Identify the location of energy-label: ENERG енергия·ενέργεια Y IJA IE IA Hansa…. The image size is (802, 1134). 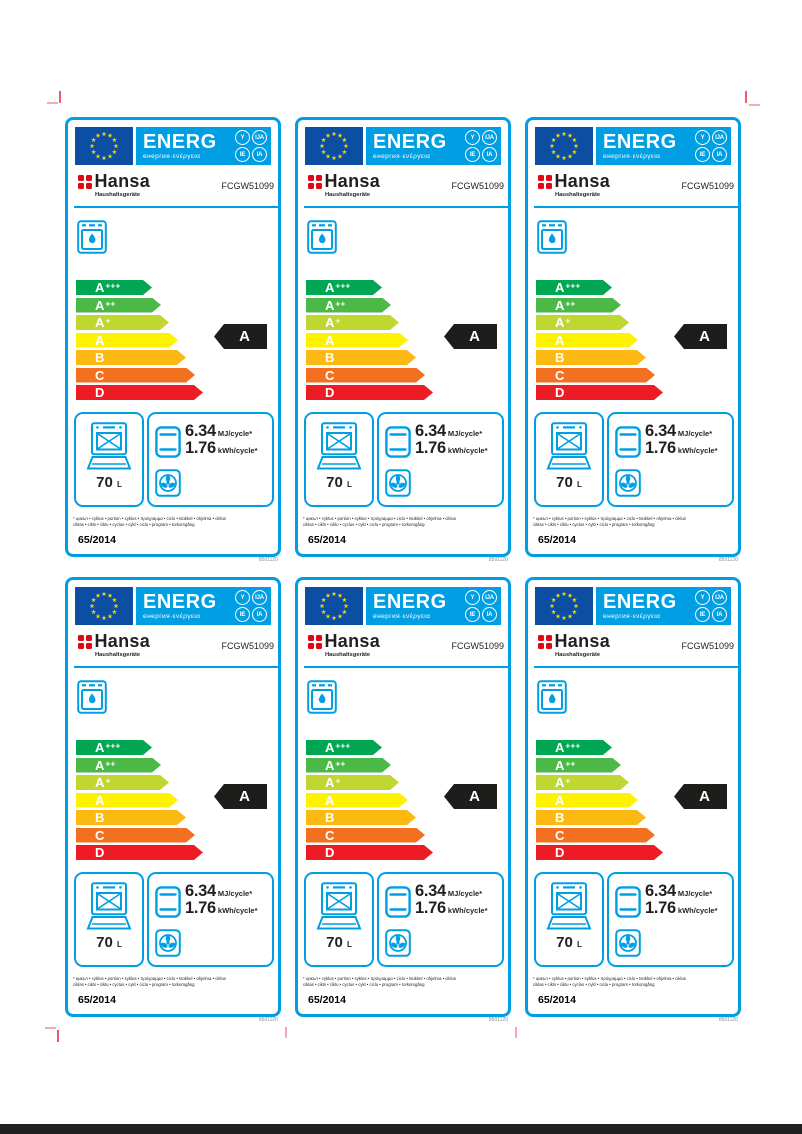
(633, 340).